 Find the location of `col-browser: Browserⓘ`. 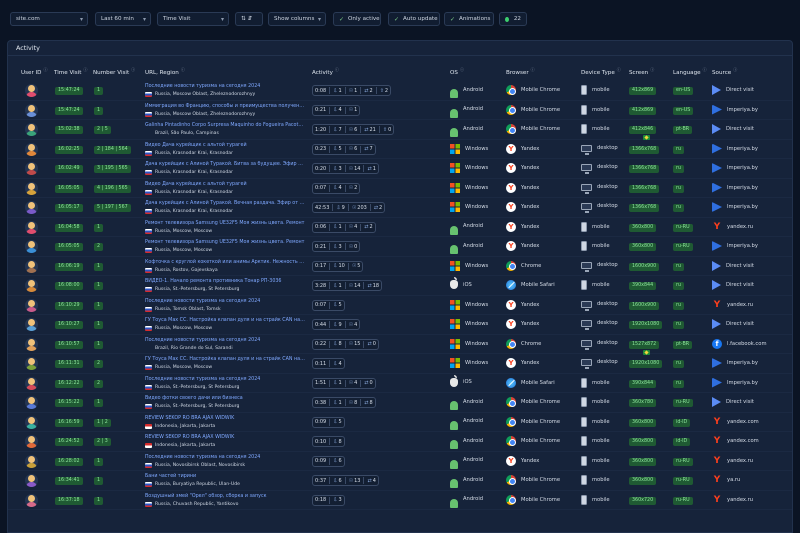

col-browser: Browserⓘ is located at coordinates (520, 71).